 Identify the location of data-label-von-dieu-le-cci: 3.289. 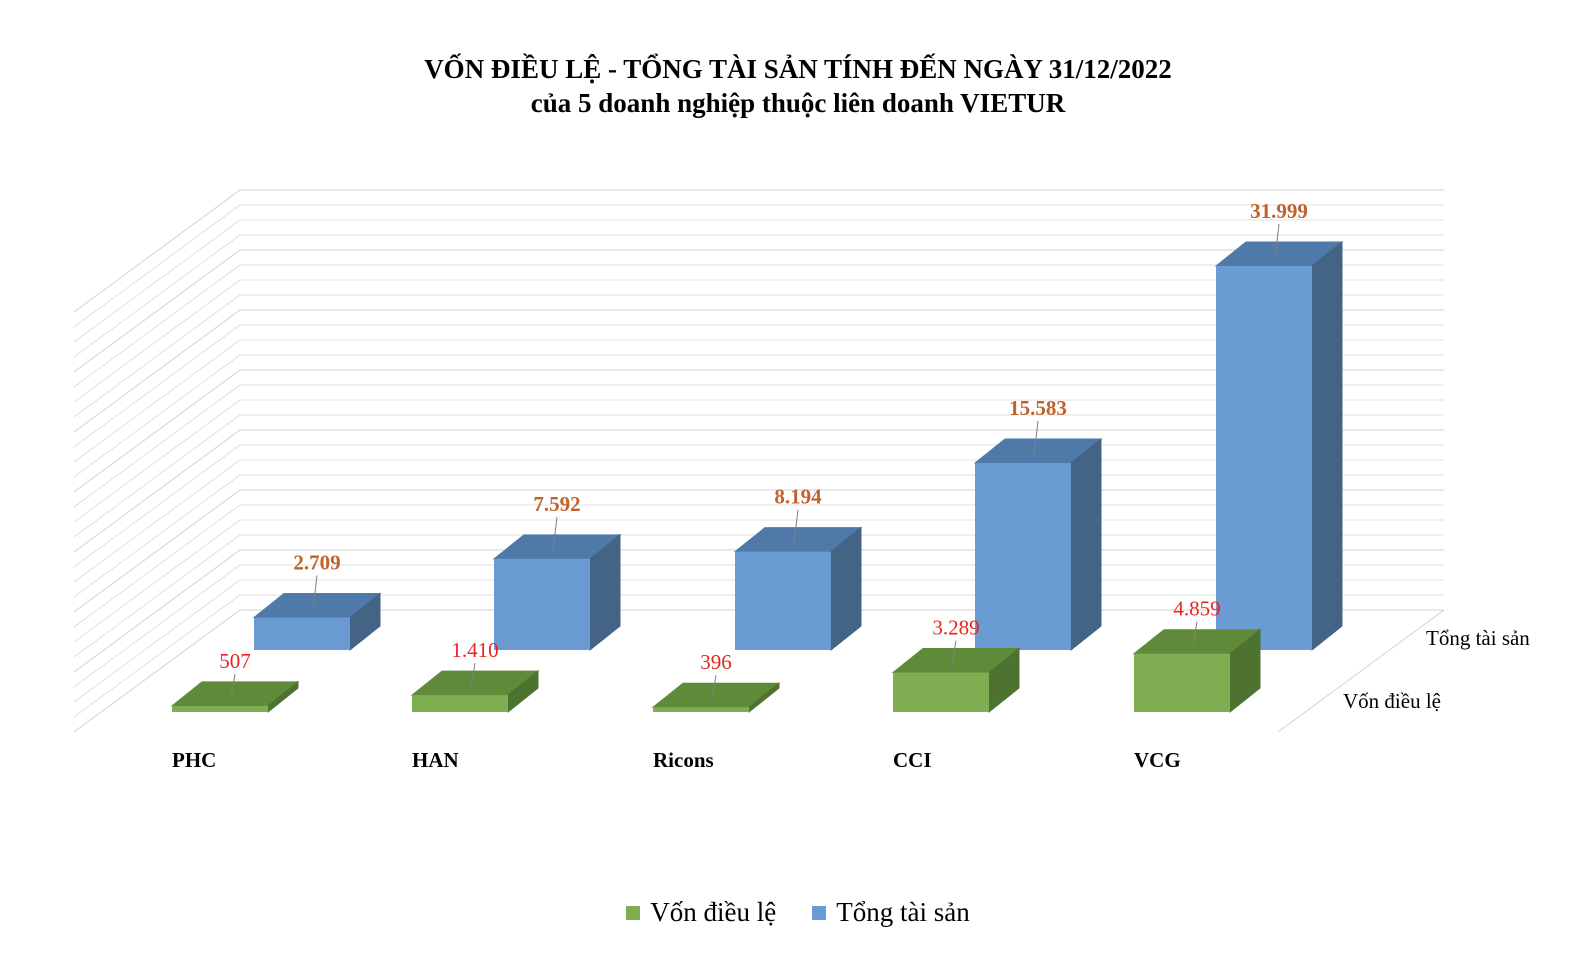
(955, 628).